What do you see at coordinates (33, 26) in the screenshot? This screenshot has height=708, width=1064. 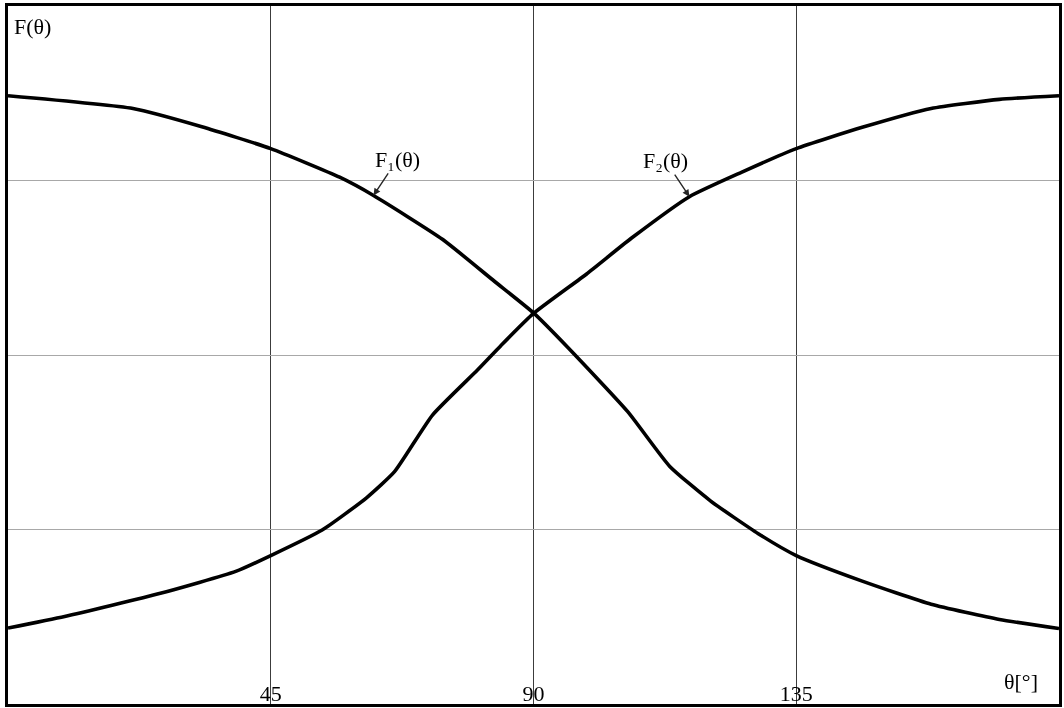 I see `y-axis-title: F(θ)` at bounding box center [33, 26].